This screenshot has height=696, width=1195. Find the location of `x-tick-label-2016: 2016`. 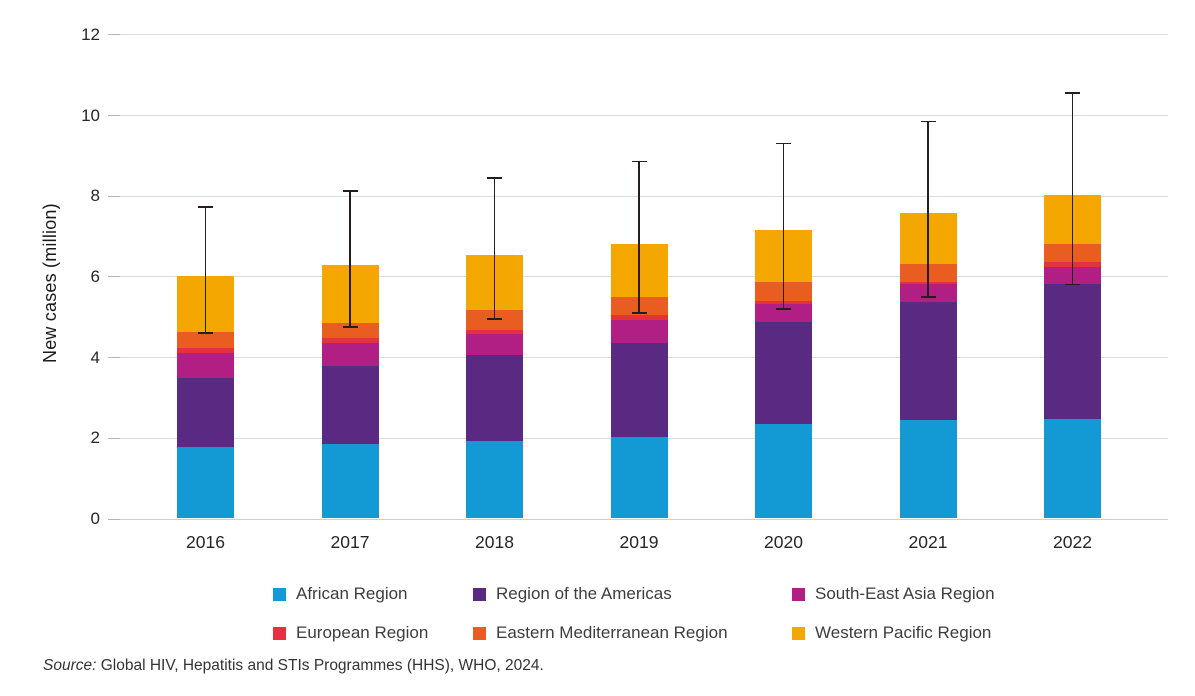

x-tick-label-2016: 2016 is located at coordinates (205, 542).